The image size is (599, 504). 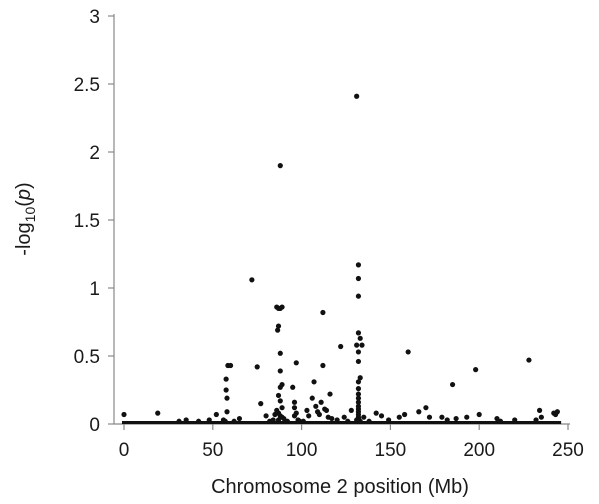 I want to click on y-tick-label: 2.5, so click(x=87, y=85).